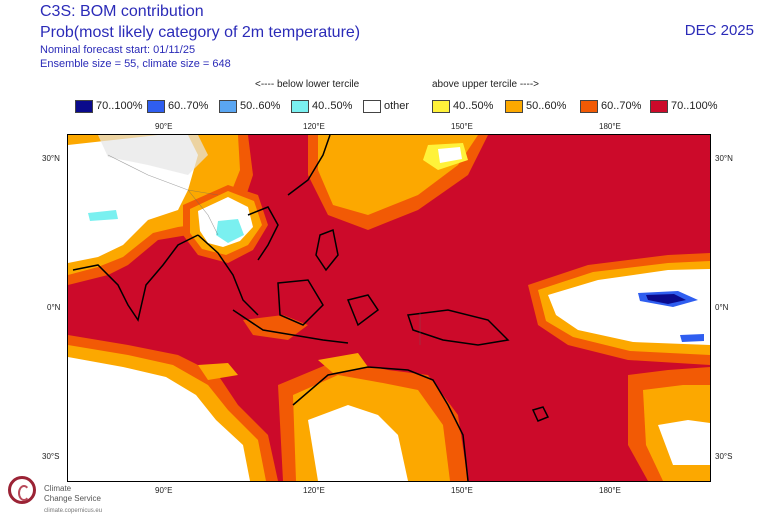 The height and width of the screenshot is (520, 760). I want to click on maritime-continent-patches, so click(305, 344).